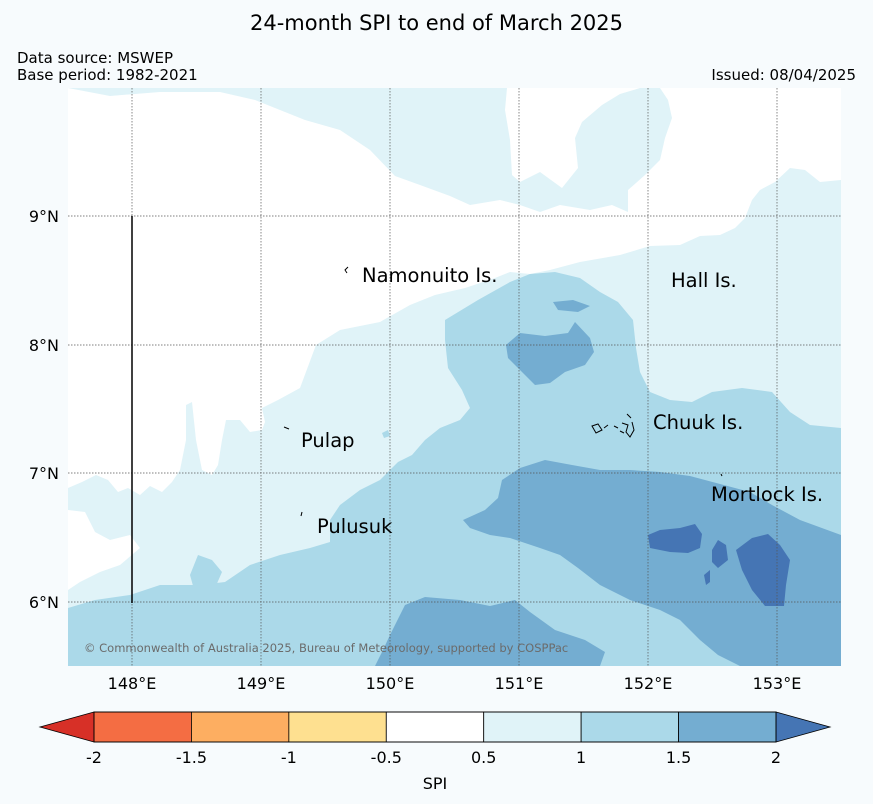 The width and height of the screenshot is (873, 804). Describe the element at coordinates (261, 683) in the screenshot. I see `lon-label: 149°E` at that location.